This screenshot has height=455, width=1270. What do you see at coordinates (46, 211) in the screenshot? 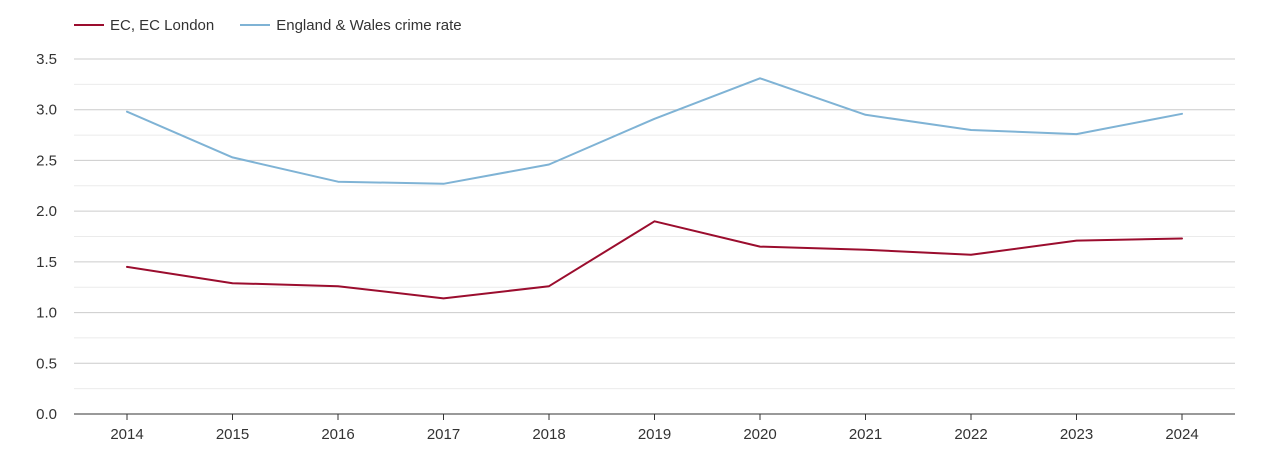
I see `y-tick-label: 2.0` at bounding box center [46, 211].